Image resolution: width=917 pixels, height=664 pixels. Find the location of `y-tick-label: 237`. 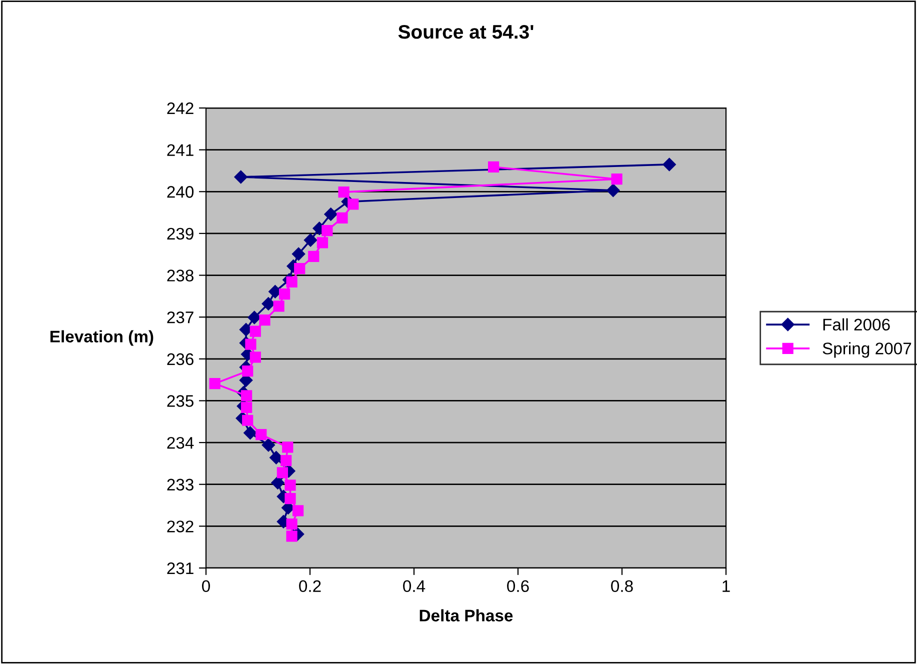

y-tick-label: 237 is located at coordinates (180, 317).